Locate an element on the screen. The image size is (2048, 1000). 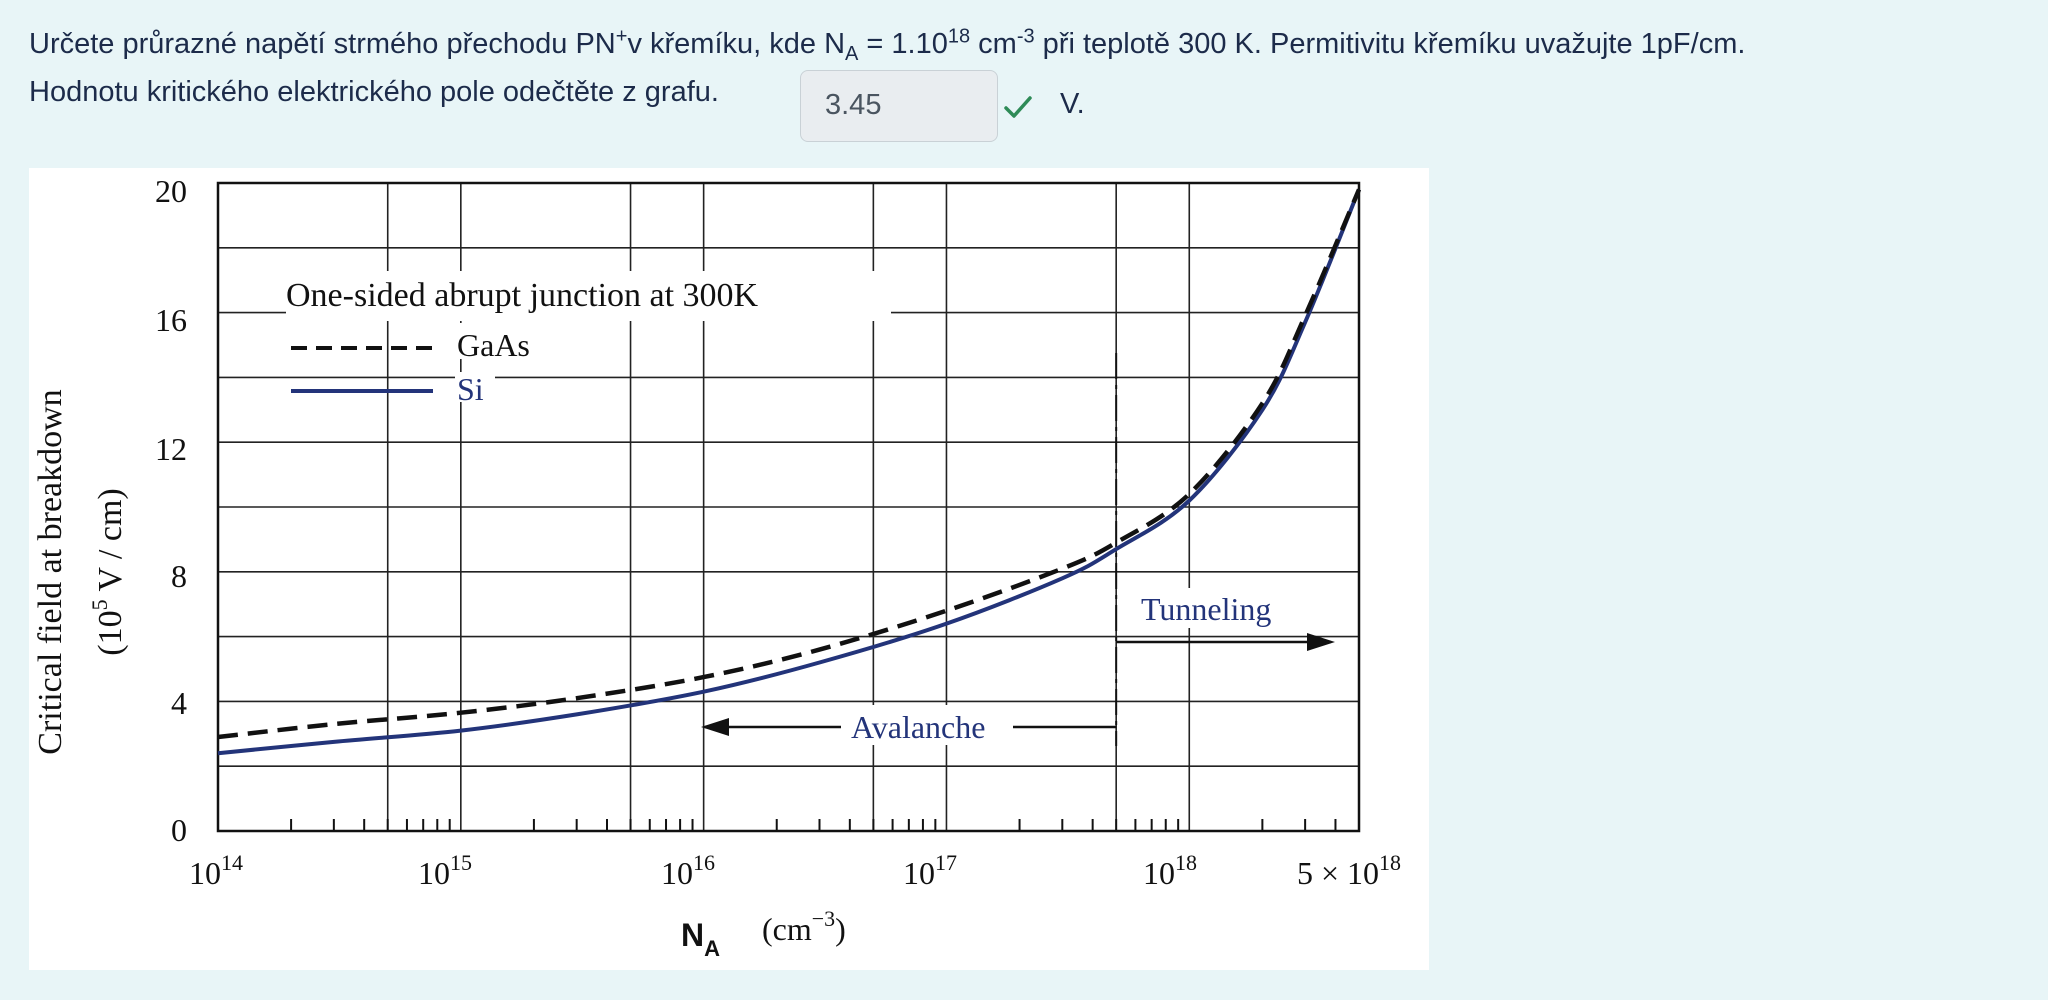
legend-background is located at coordinates (588, 296).